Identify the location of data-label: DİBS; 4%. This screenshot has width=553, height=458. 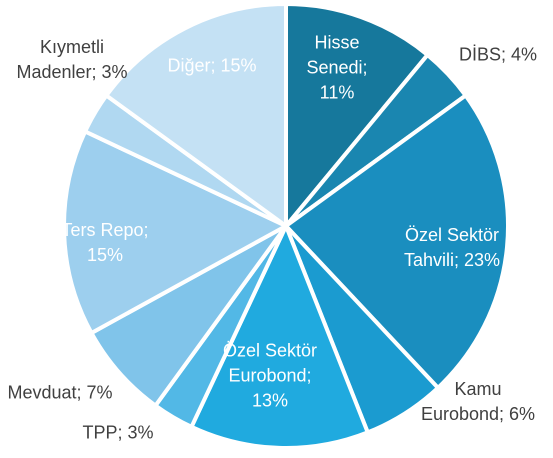
(498, 55).